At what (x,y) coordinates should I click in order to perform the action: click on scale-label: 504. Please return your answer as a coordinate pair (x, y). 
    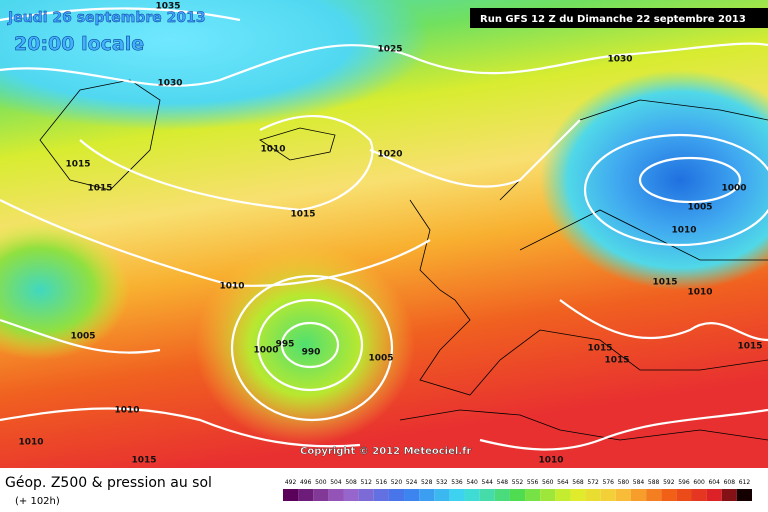
    Looking at the image, I should click on (336, 482).